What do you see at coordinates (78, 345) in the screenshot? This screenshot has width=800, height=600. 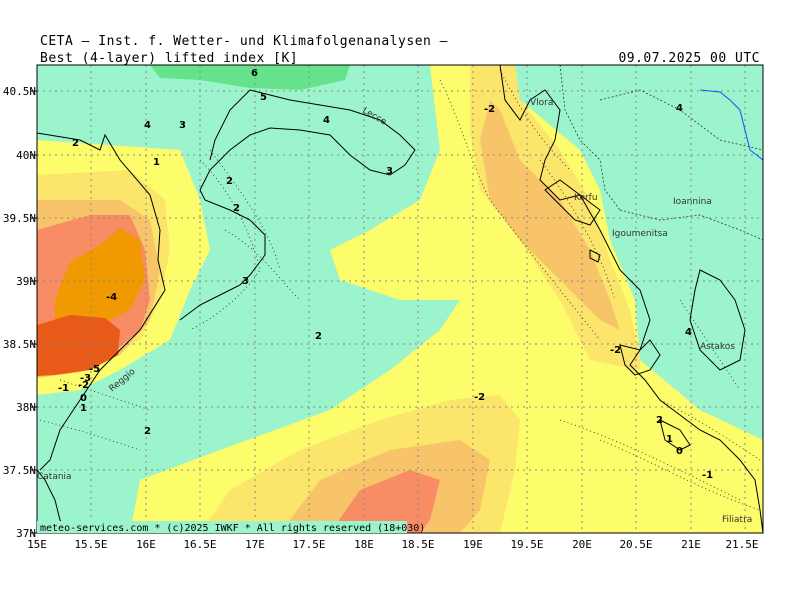 I see `field-red` at bounding box center [78, 345].